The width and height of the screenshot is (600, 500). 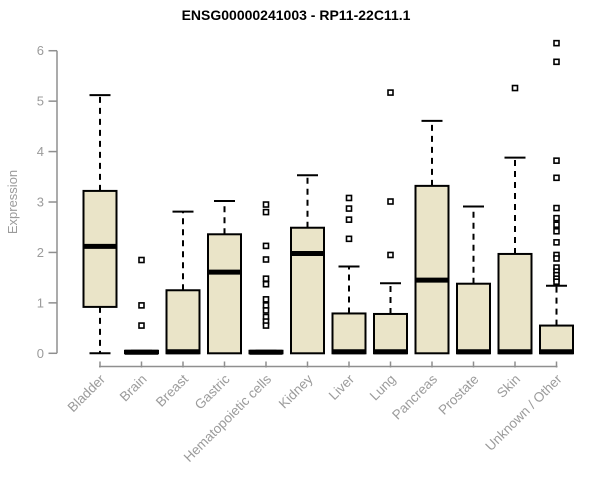 What do you see at coordinates (523, 412) in the screenshot?
I see `x-tick-label-unknown-other: Unknown / Other` at bounding box center [523, 412].